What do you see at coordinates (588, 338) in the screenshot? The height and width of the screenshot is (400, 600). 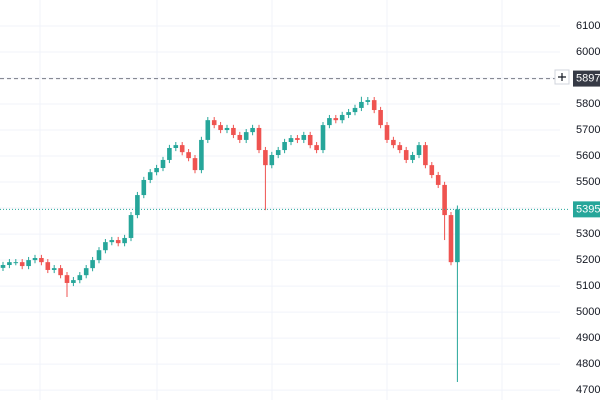 I see `y-tick-label: 49000` at bounding box center [588, 338].